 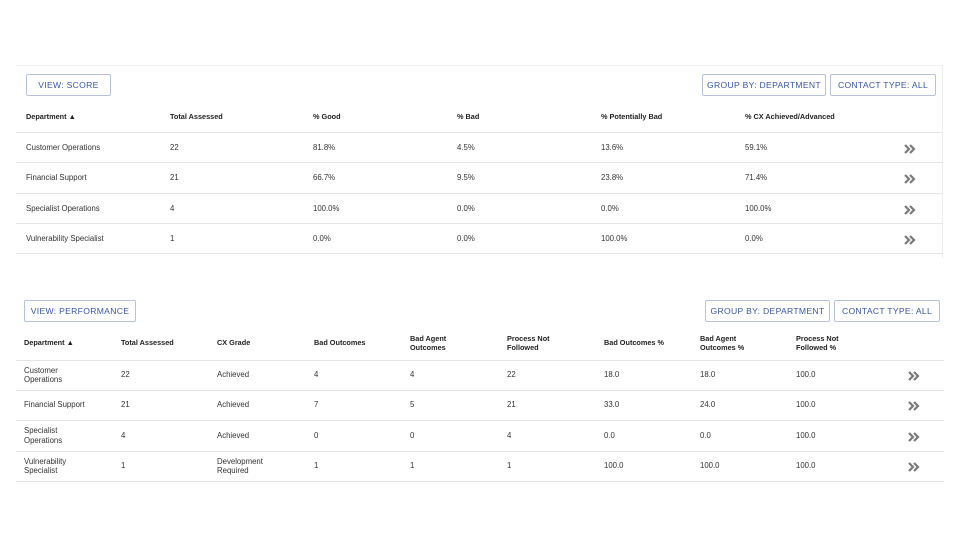 I want to click on column-header: Process Not Followed, so click(x=528, y=343).